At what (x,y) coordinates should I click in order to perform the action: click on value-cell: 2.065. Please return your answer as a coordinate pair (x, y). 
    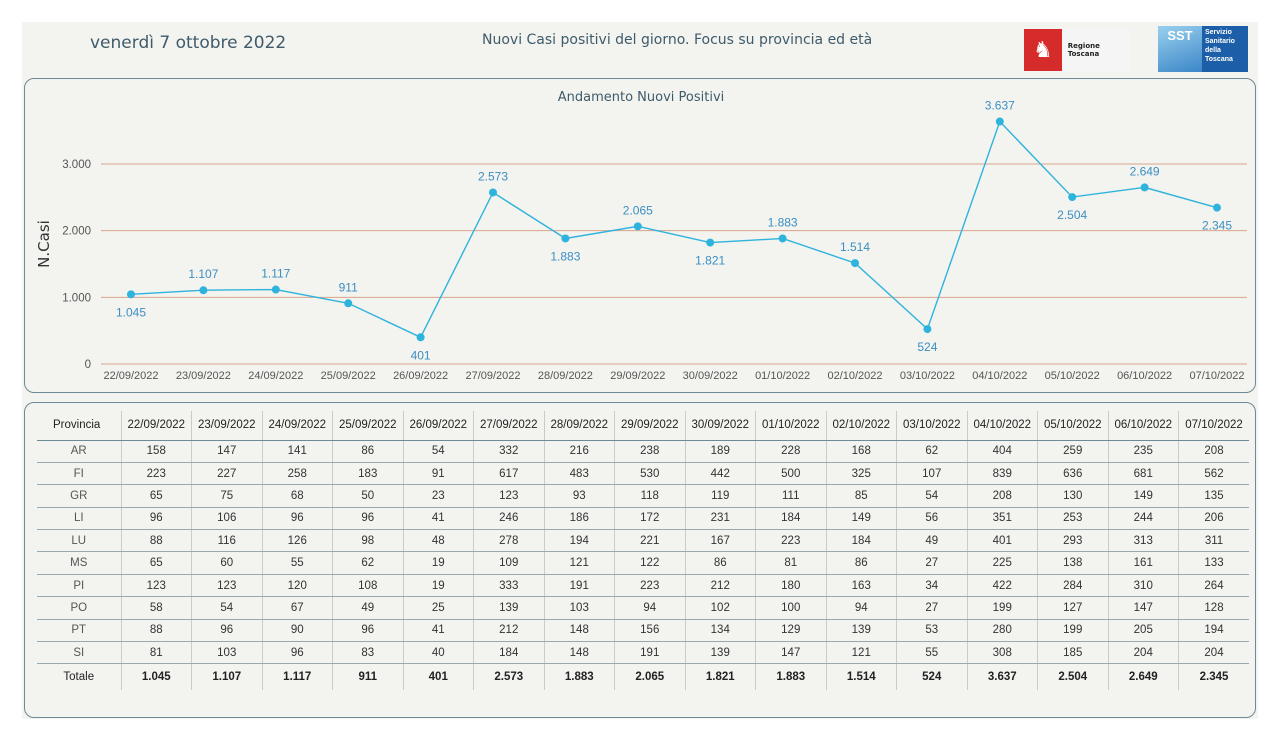
    Looking at the image, I should click on (649, 676).